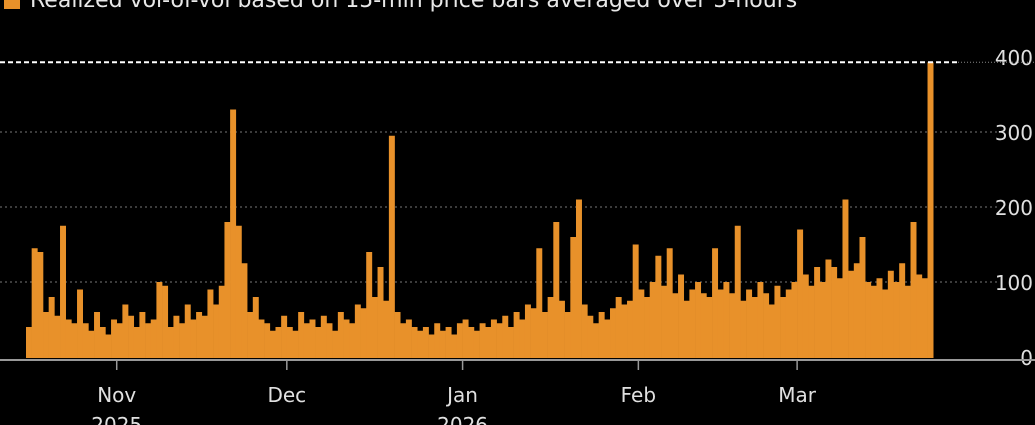 This screenshot has height=425, width=1035. What do you see at coordinates (286, 395) in the screenshot?
I see `x-tick-label: Dec` at bounding box center [286, 395].